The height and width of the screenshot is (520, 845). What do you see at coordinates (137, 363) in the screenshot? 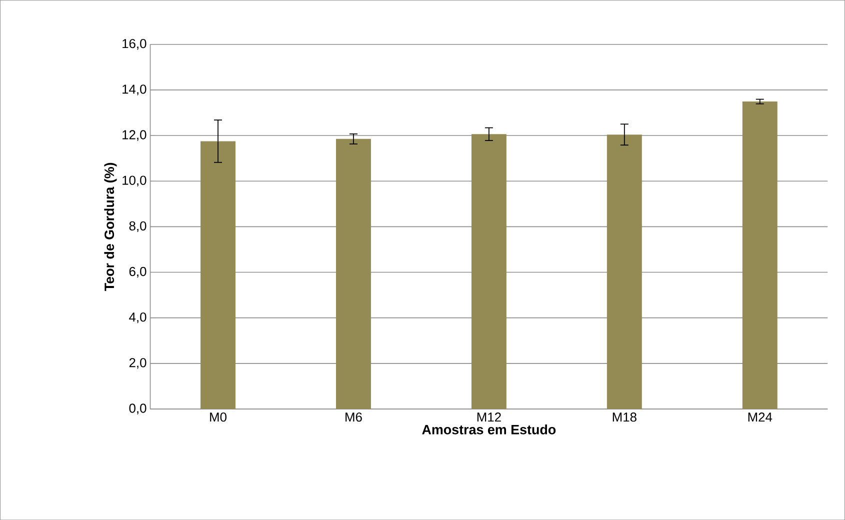
I see `y-tick-label: 2,0` at bounding box center [137, 363].